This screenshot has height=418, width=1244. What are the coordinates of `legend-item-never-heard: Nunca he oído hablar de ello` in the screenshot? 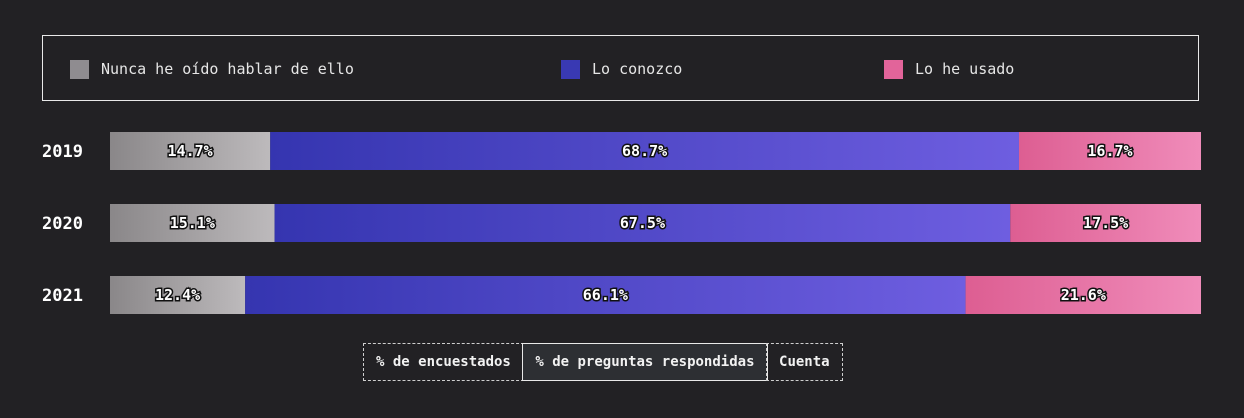 It's located at (212, 69).